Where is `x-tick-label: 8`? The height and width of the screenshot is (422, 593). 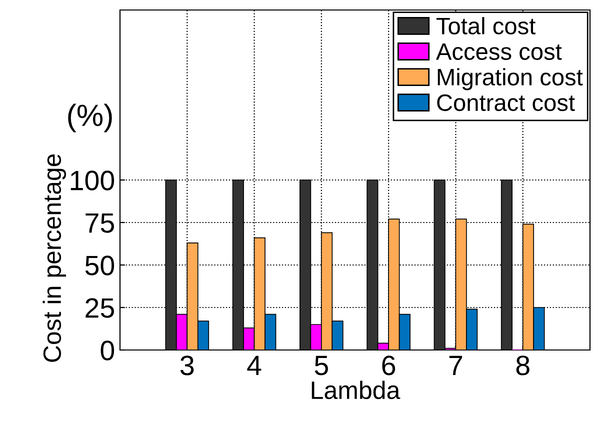
x-tick-label: 8 is located at coordinates (523, 366).